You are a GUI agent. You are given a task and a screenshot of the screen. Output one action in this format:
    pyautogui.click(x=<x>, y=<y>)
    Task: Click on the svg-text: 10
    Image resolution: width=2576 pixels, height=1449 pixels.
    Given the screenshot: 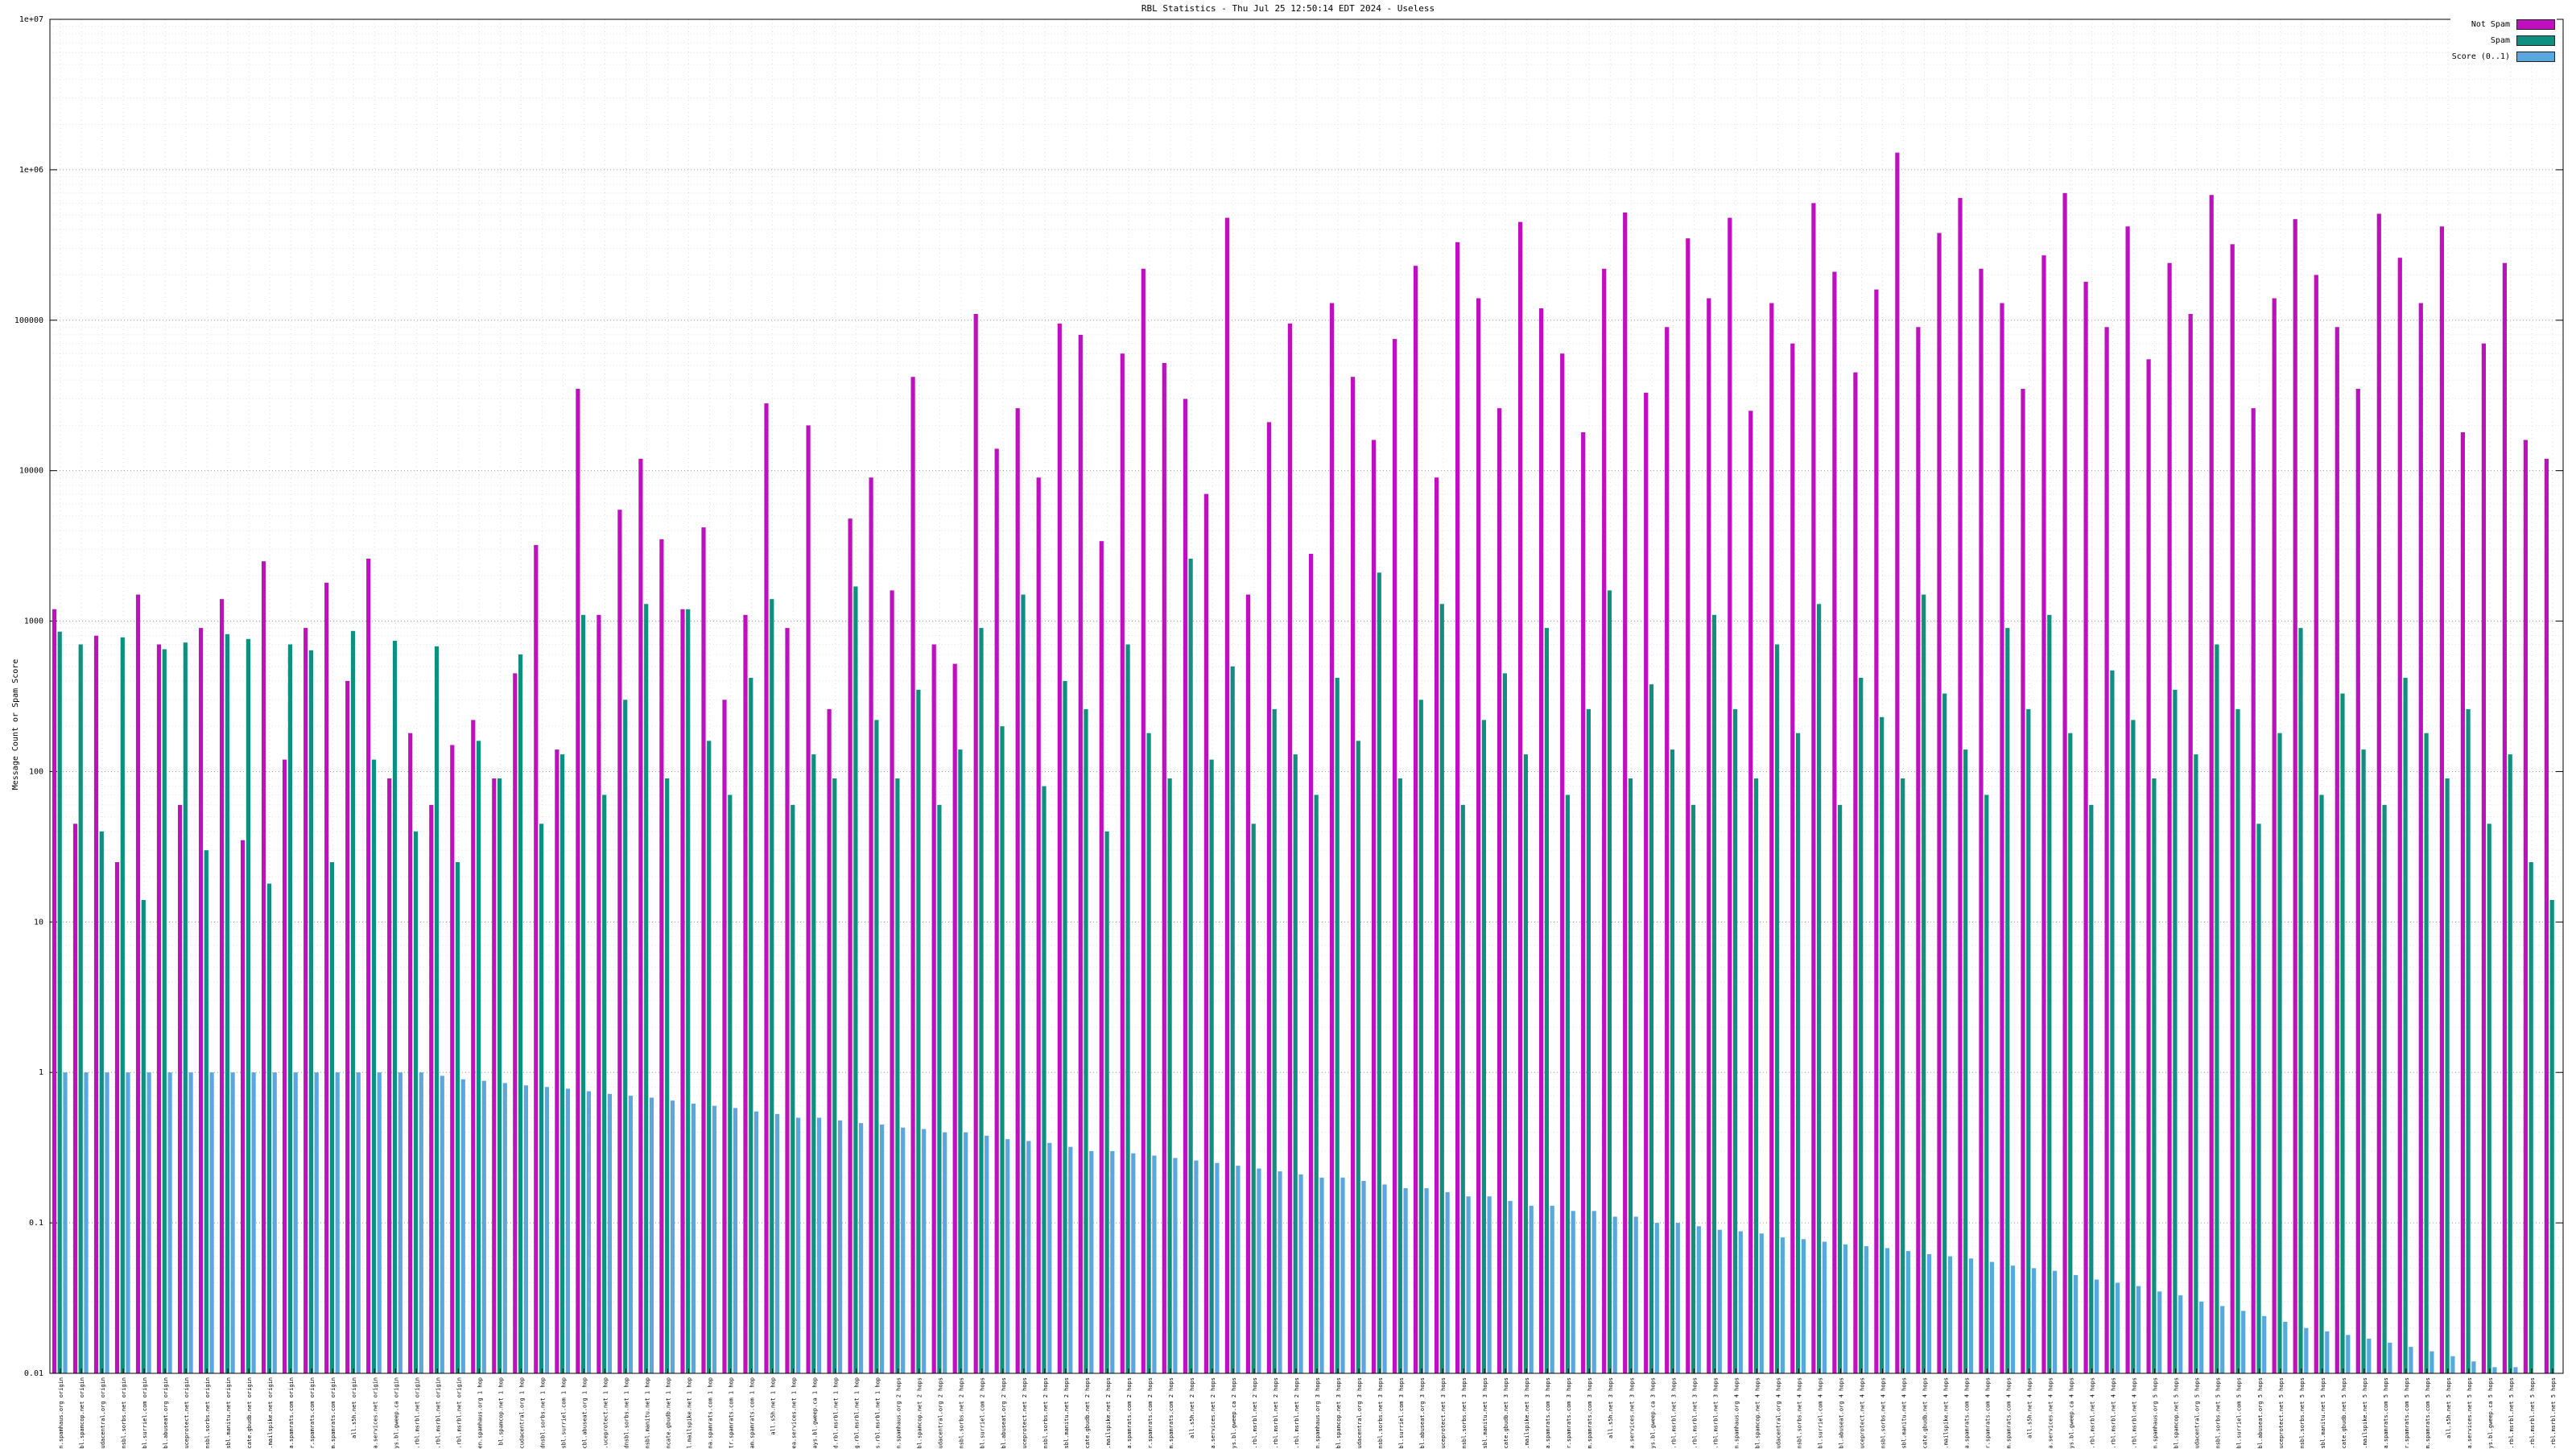 What is the action you would take?
    pyautogui.click(x=38, y=923)
    